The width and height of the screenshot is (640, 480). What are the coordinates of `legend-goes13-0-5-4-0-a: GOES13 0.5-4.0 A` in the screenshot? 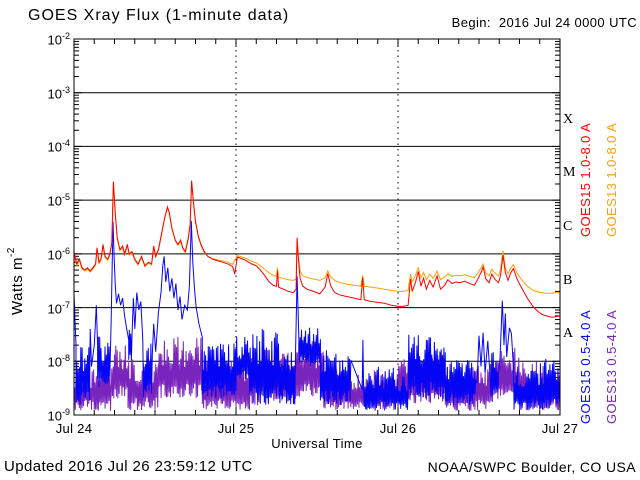 It's located at (611, 366).